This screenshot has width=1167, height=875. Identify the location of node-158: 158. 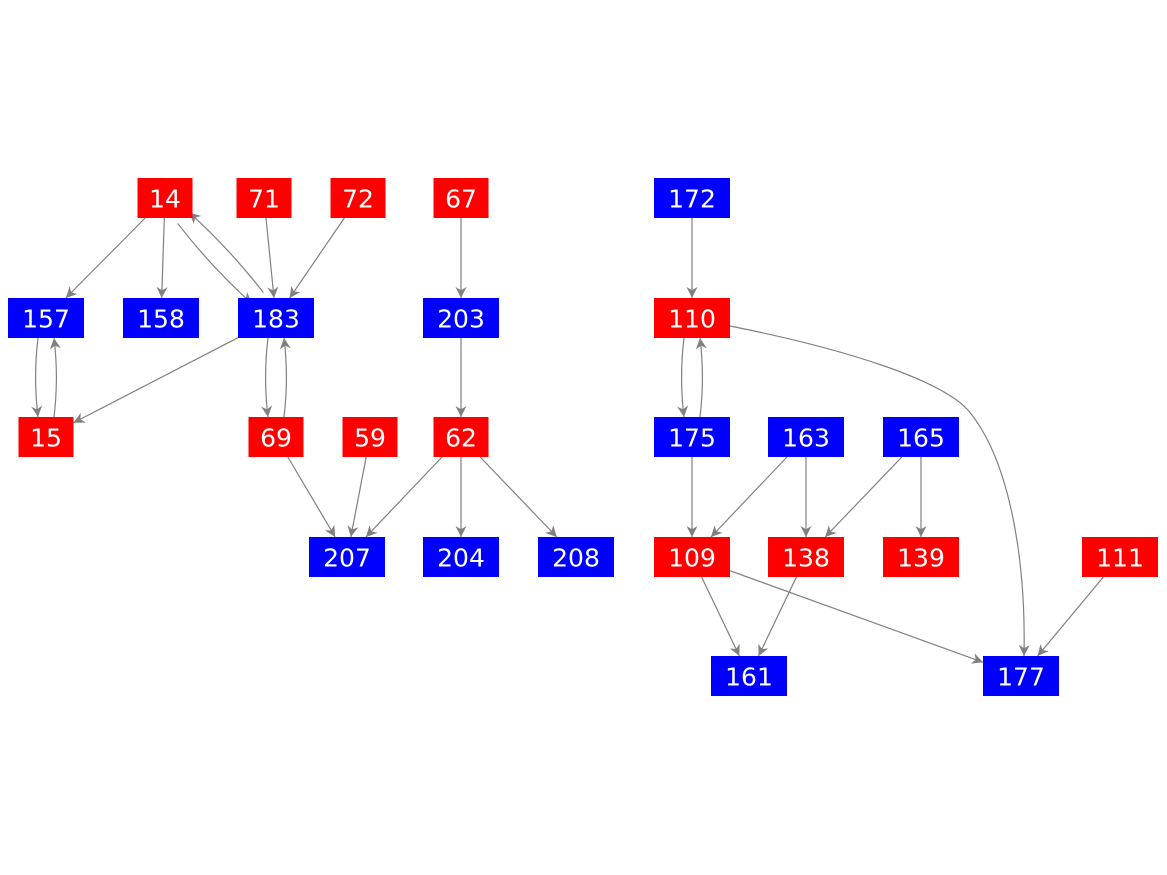
(161, 318).